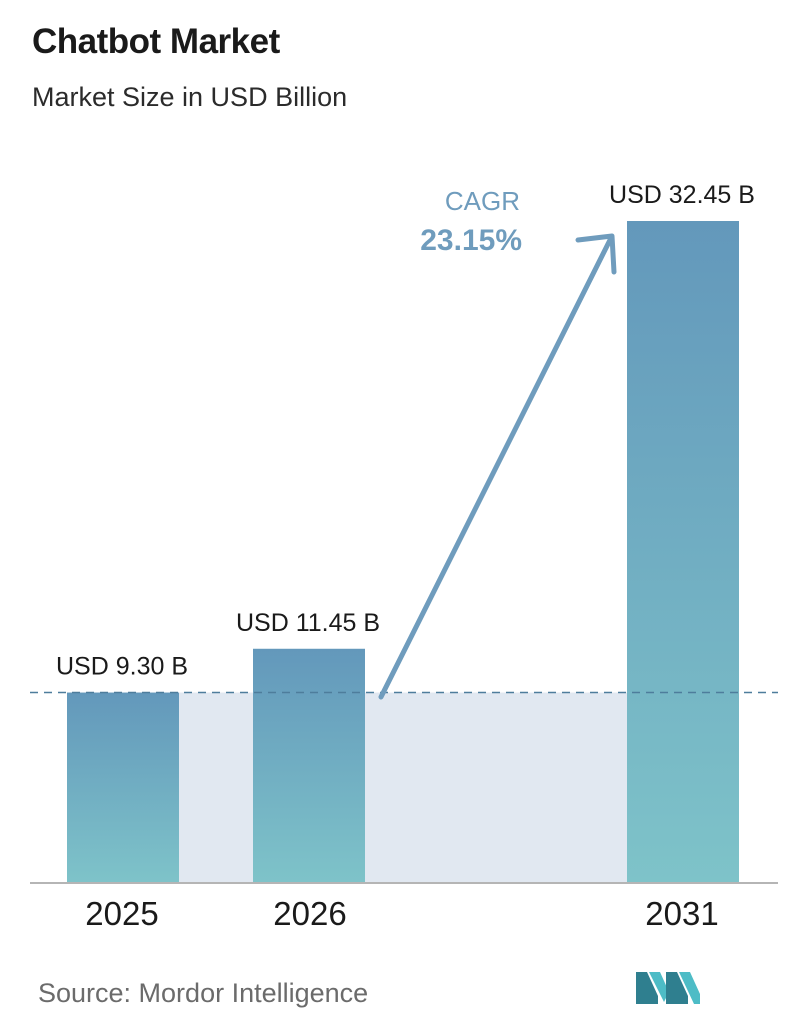 The width and height of the screenshot is (796, 1034). I want to click on x-tick-label-2026: 2026, so click(309, 913).